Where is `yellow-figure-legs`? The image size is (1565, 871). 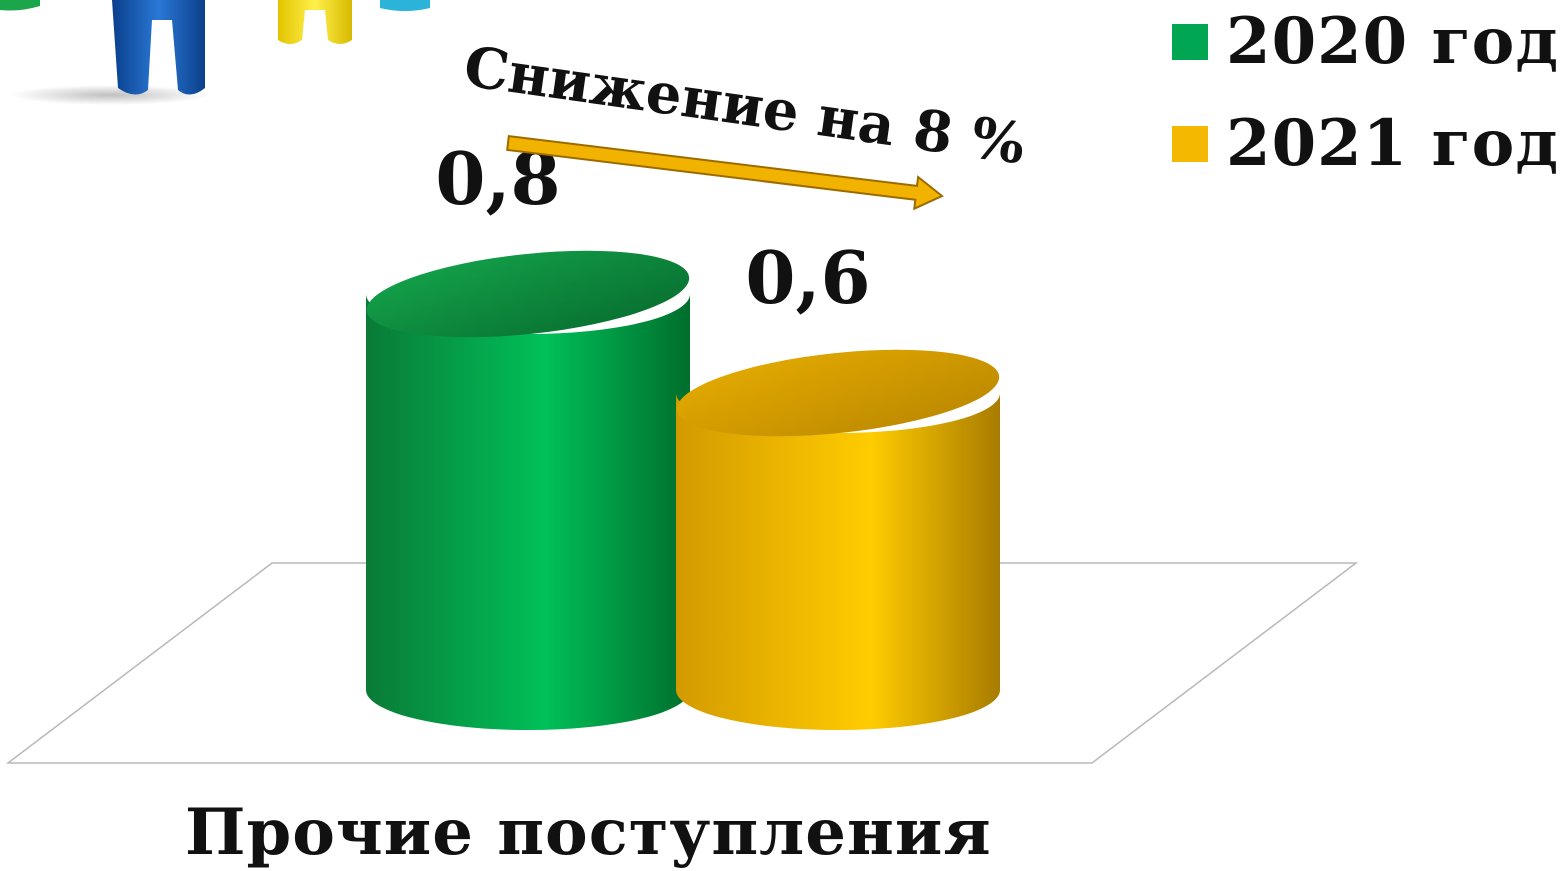 yellow-figure-legs is located at coordinates (315, 22).